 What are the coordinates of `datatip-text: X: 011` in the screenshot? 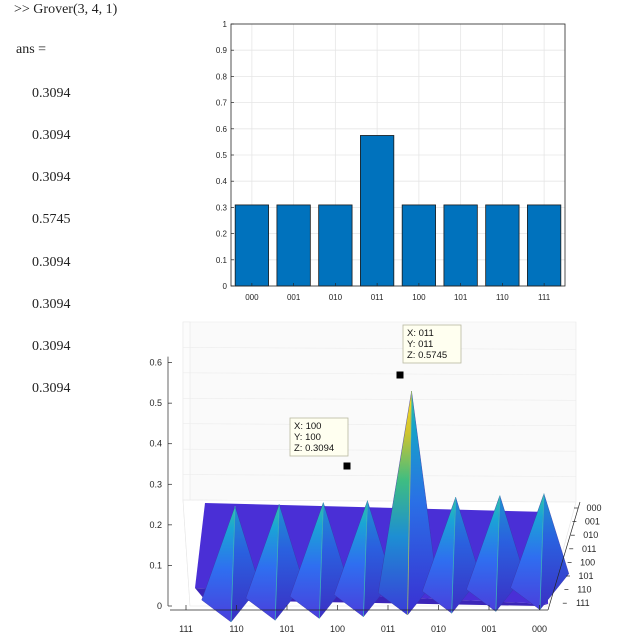 It's located at (420, 333).